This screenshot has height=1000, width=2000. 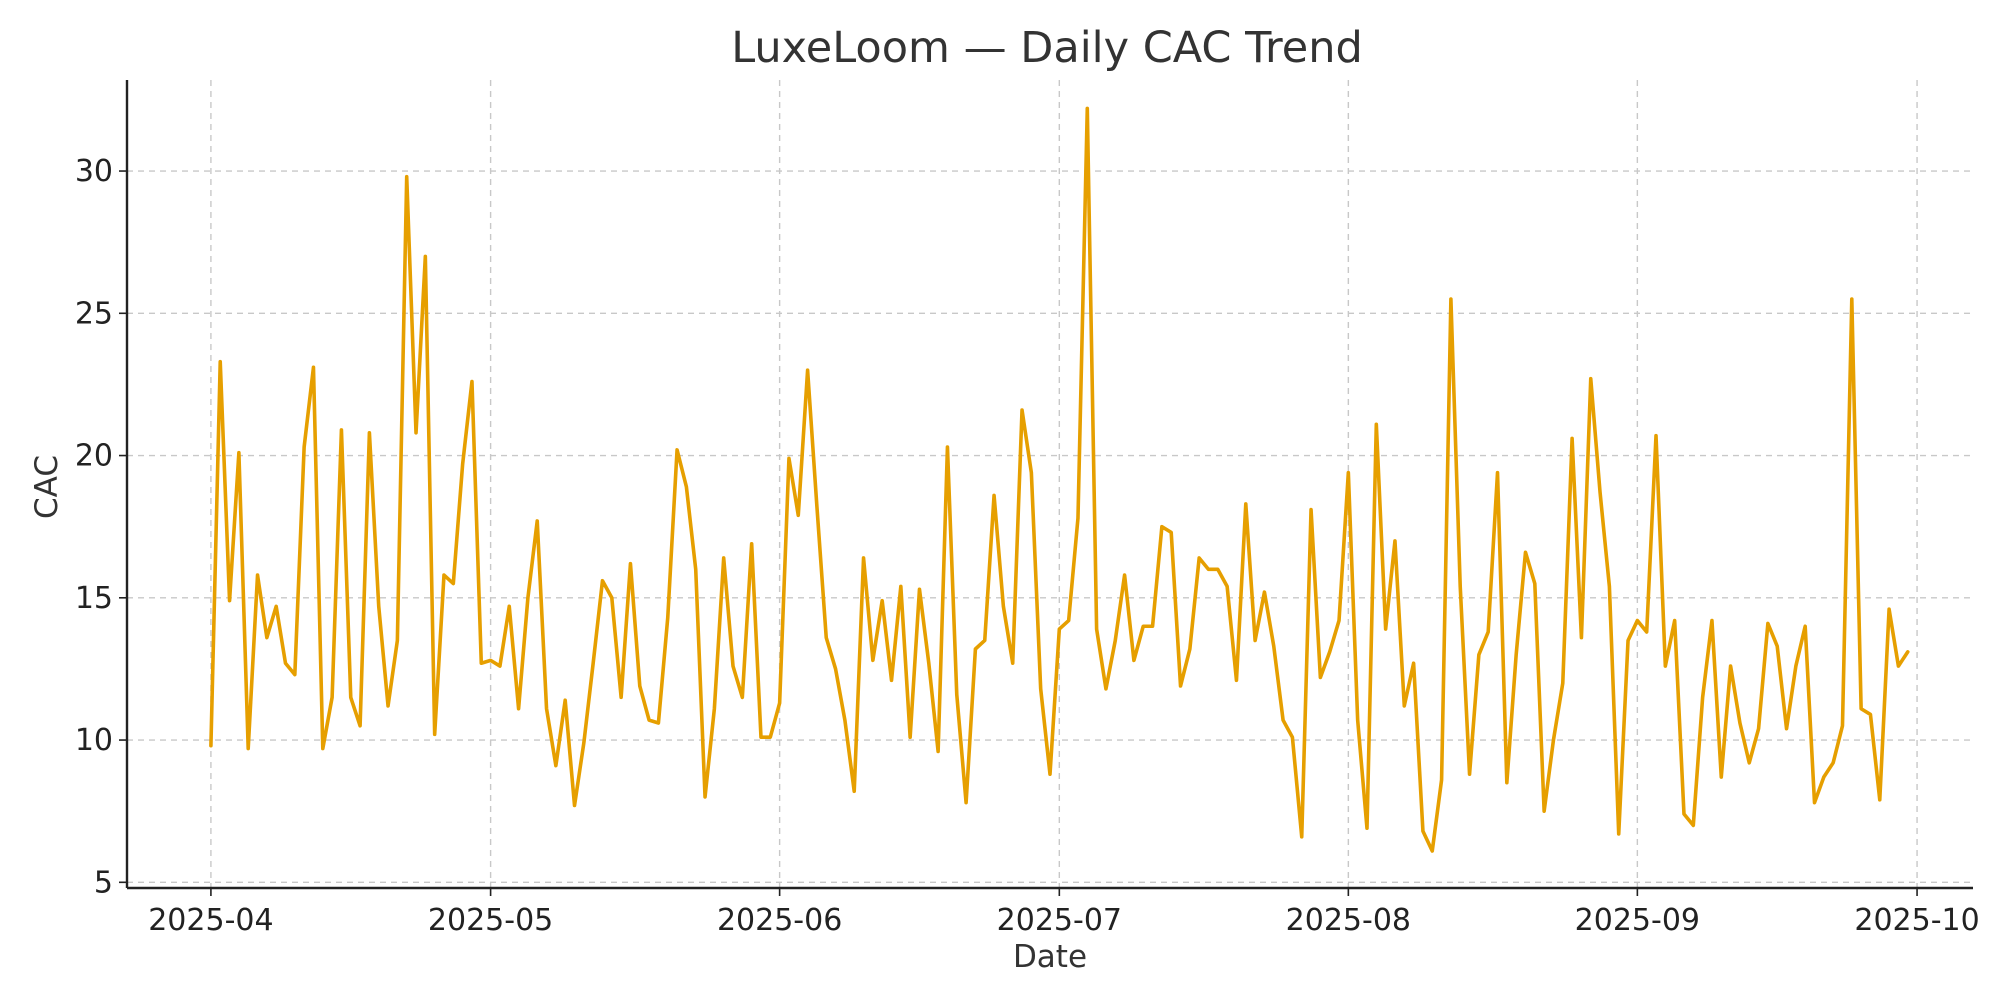 I want to click on x-tick-label: 2025-06, so click(x=779, y=920).